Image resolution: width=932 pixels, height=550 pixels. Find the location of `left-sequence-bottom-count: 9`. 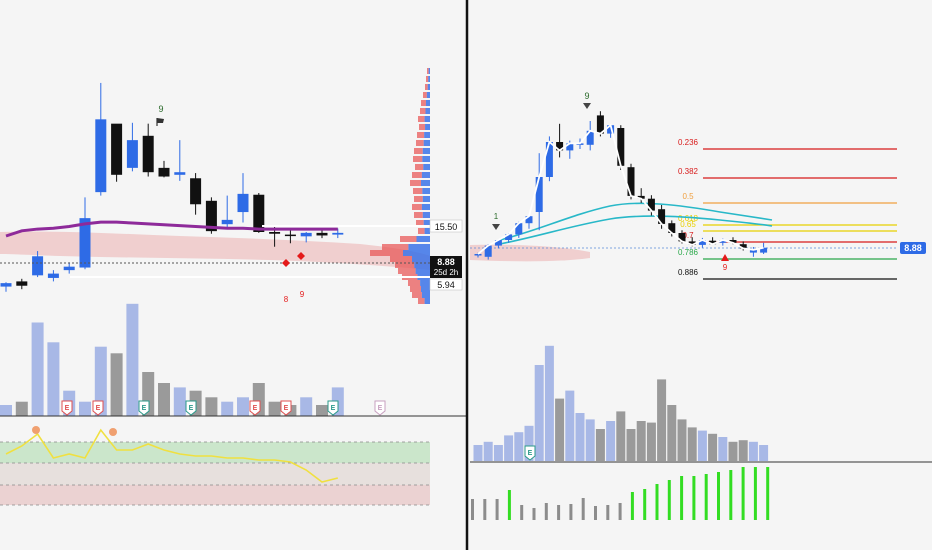

left-sequence-bottom-count: 9 is located at coordinates (302, 294).